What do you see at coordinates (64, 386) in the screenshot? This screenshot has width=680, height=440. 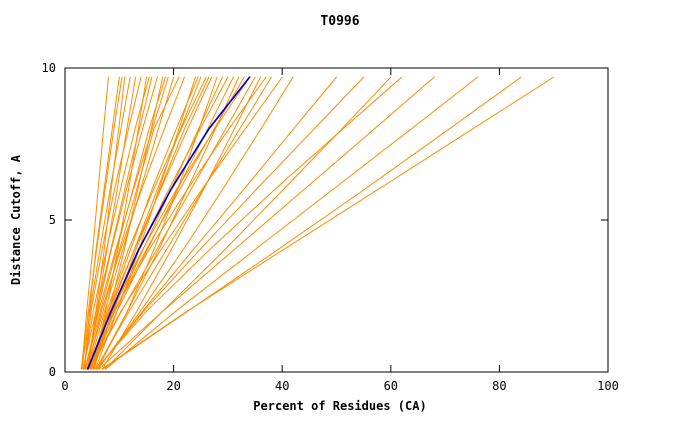 I see `x-tick-label: 0` at bounding box center [64, 386].